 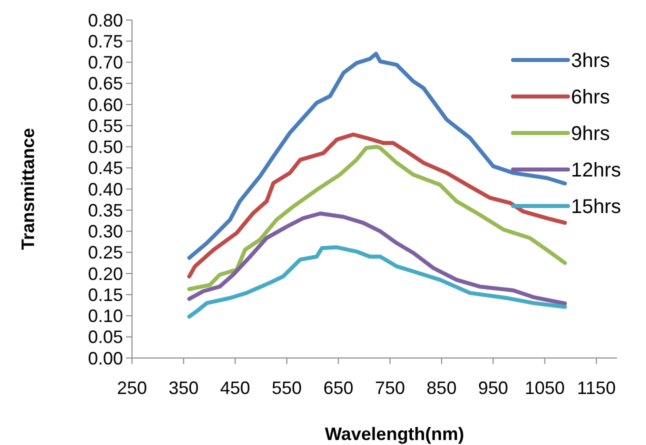 I want to click on x-tick-label: 450, so click(x=235, y=388).